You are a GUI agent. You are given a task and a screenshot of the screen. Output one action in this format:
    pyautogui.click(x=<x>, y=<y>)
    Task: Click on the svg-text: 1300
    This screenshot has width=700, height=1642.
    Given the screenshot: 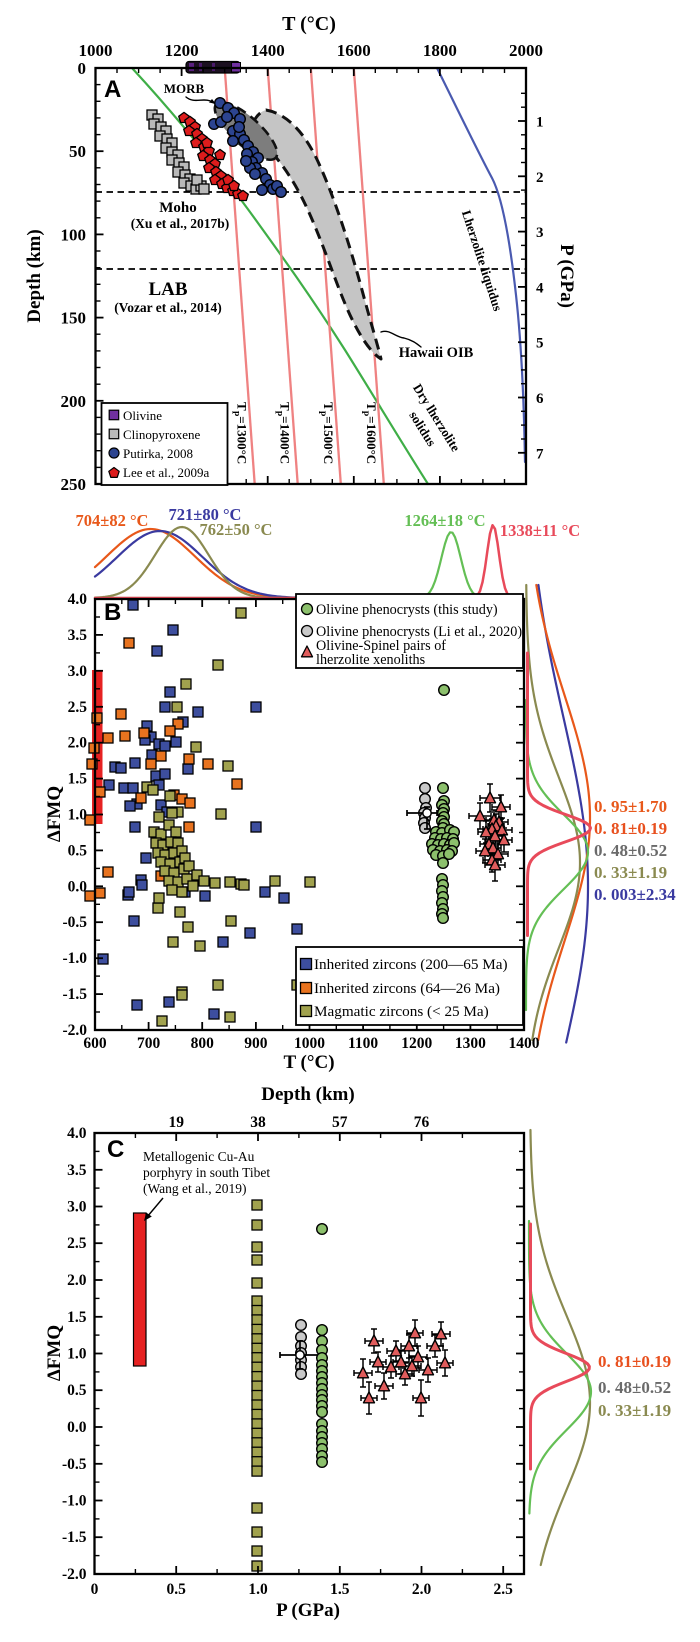 What is the action you would take?
    pyautogui.click(x=470, y=1043)
    